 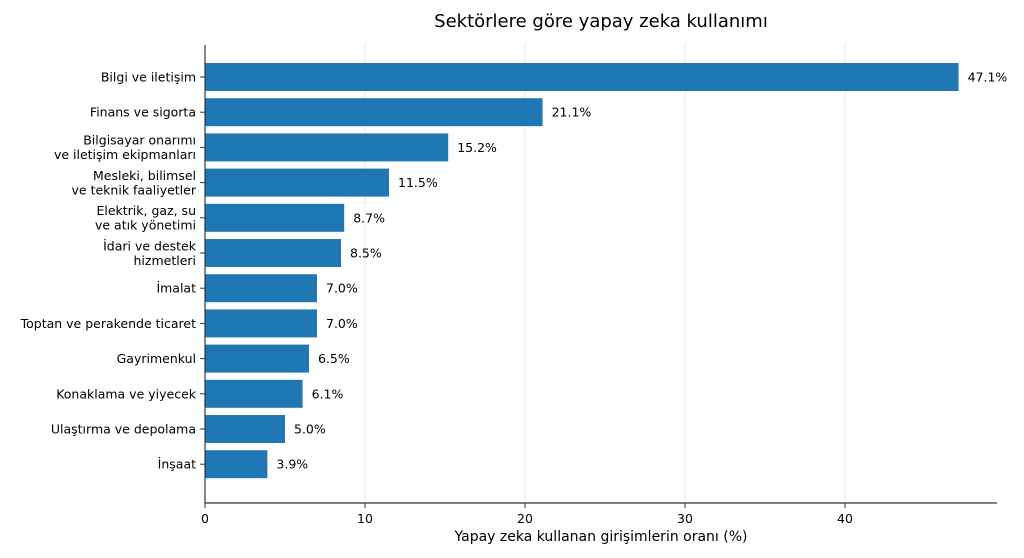 I want to click on bar-value-label: 8.7%, so click(x=369, y=217).